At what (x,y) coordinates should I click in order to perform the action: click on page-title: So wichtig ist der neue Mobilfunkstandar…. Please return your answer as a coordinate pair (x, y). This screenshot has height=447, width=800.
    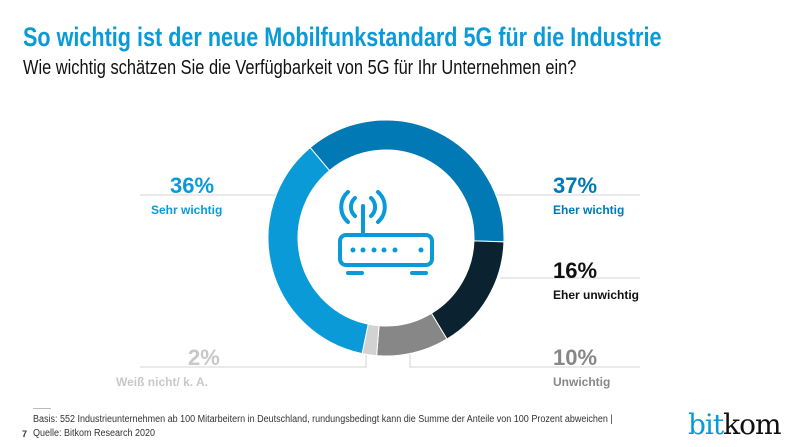
    Looking at the image, I should click on (342, 37).